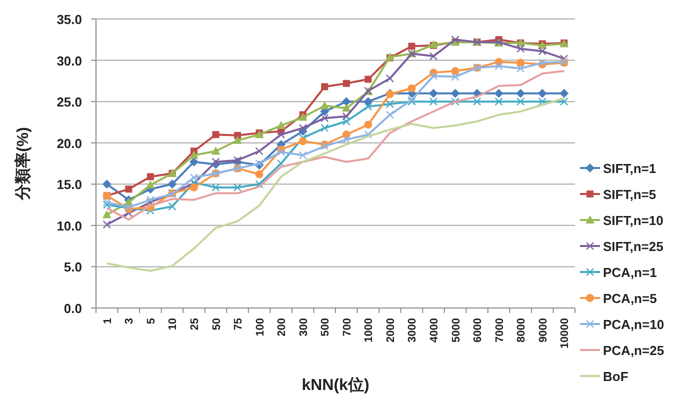 This screenshot has height=404, width=682. What do you see at coordinates (630, 272) in the screenshot?
I see `legend-label: PCA,n=1` at bounding box center [630, 272].